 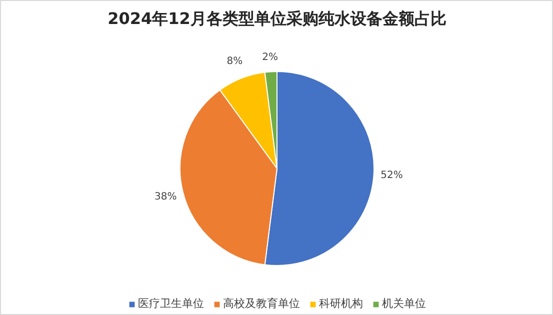 What do you see at coordinates (277, 18) in the screenshot?
I see `chart-title: 2024年12月各类型单位采购纯水设备金额占比` at bounding box center [277, 18].